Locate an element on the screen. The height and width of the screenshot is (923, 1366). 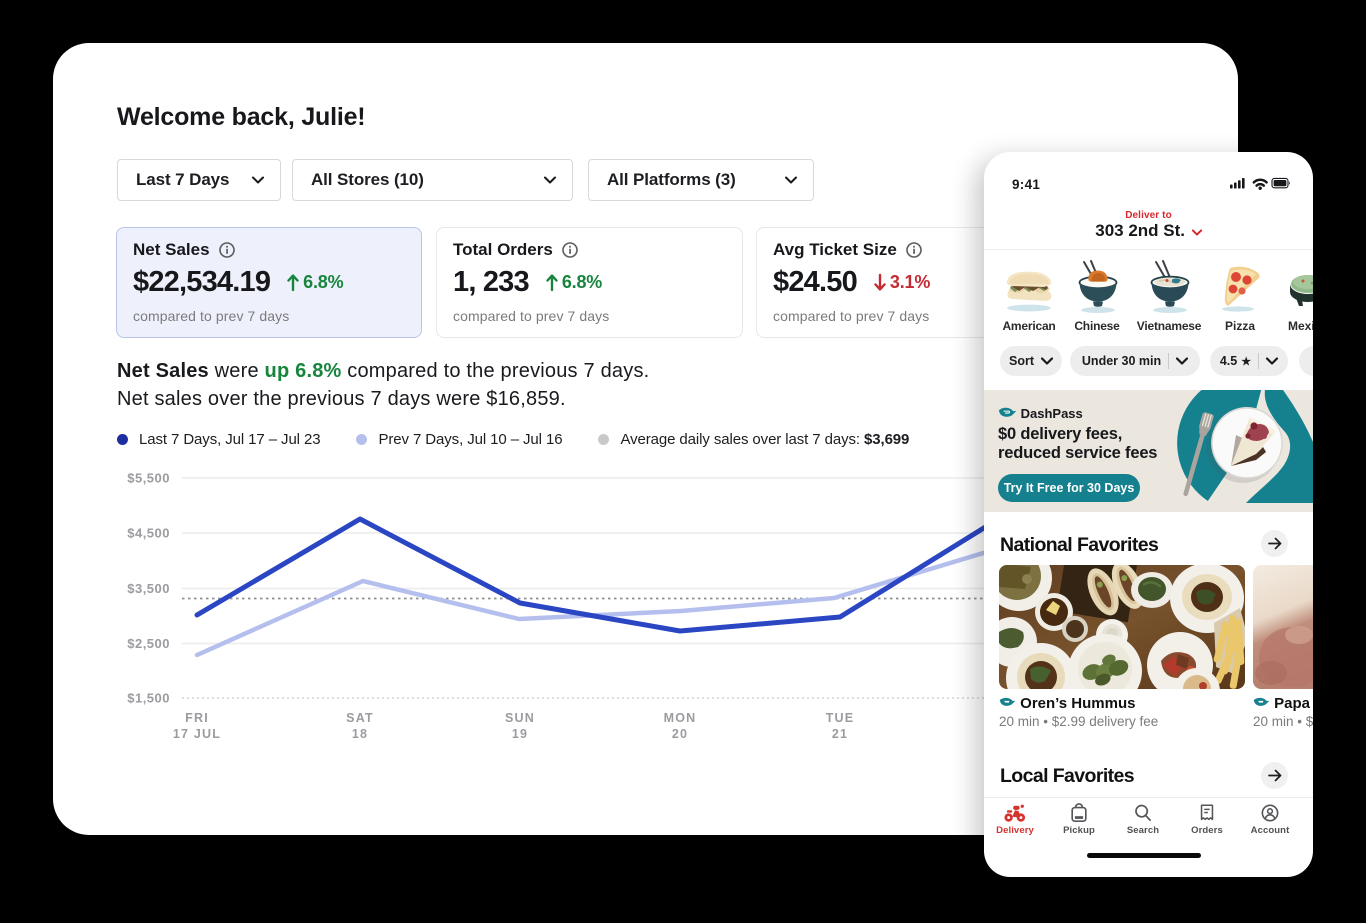
svg-text: 19 is located at coordinates (520, 734).